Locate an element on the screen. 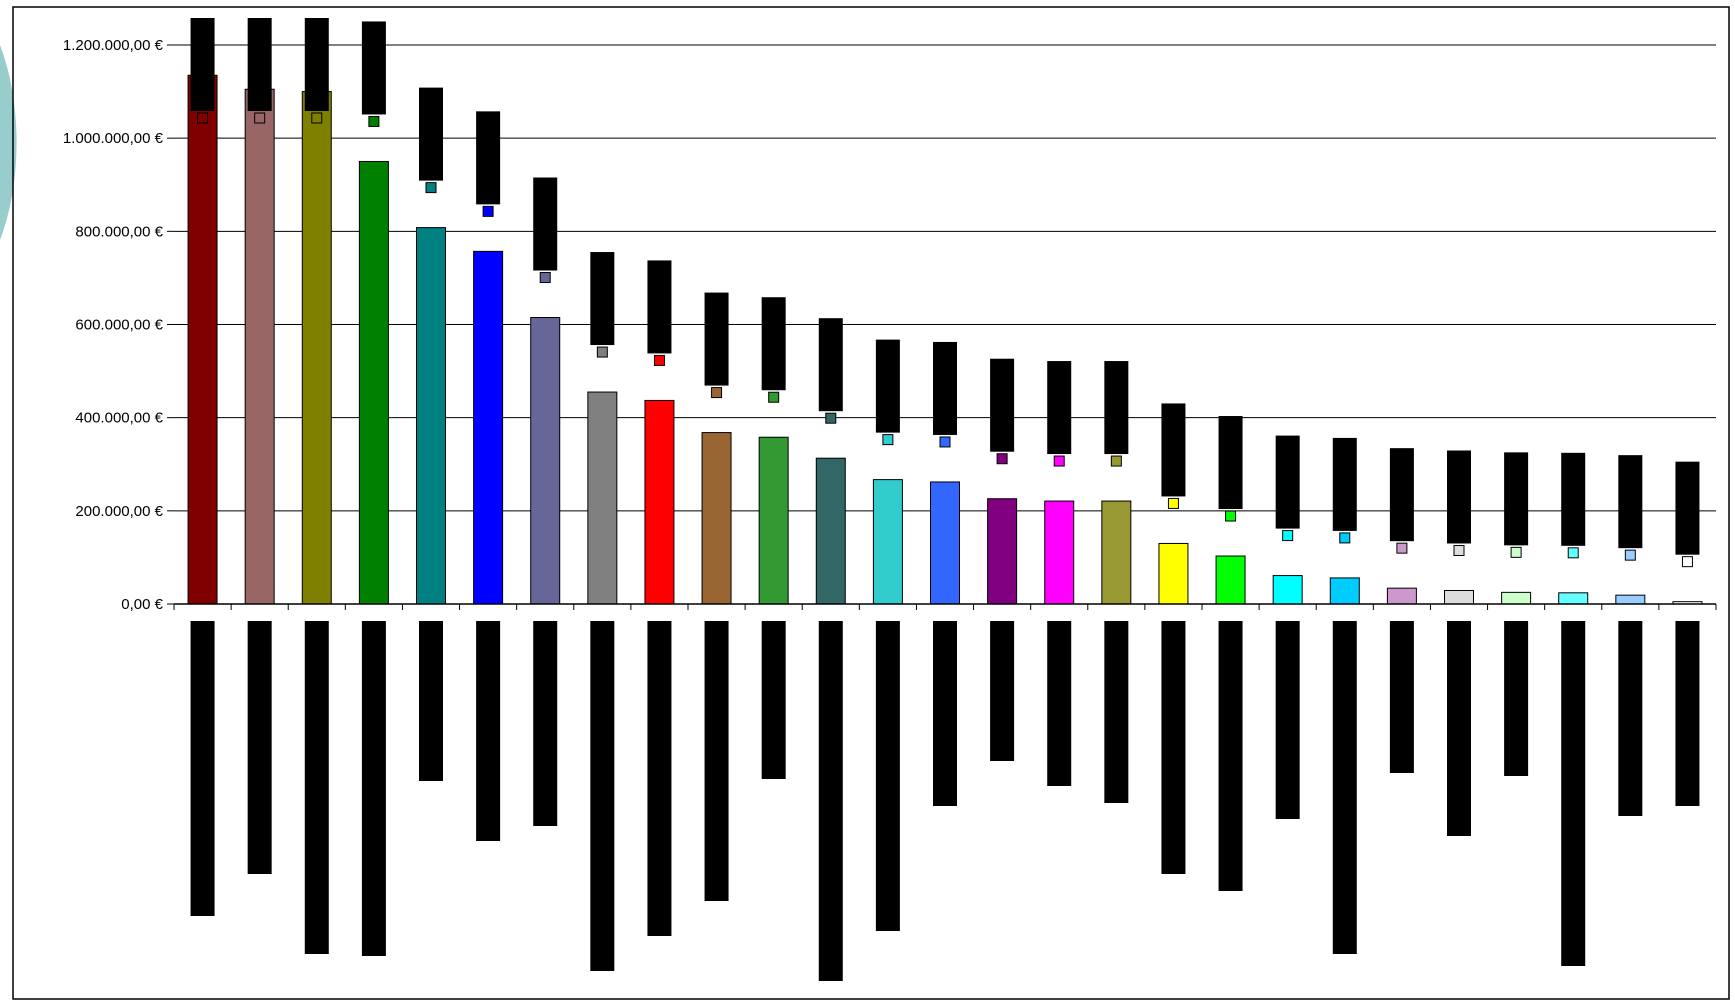  y-tick-label: 400.000,00 € is located at coordinates (119, 418).